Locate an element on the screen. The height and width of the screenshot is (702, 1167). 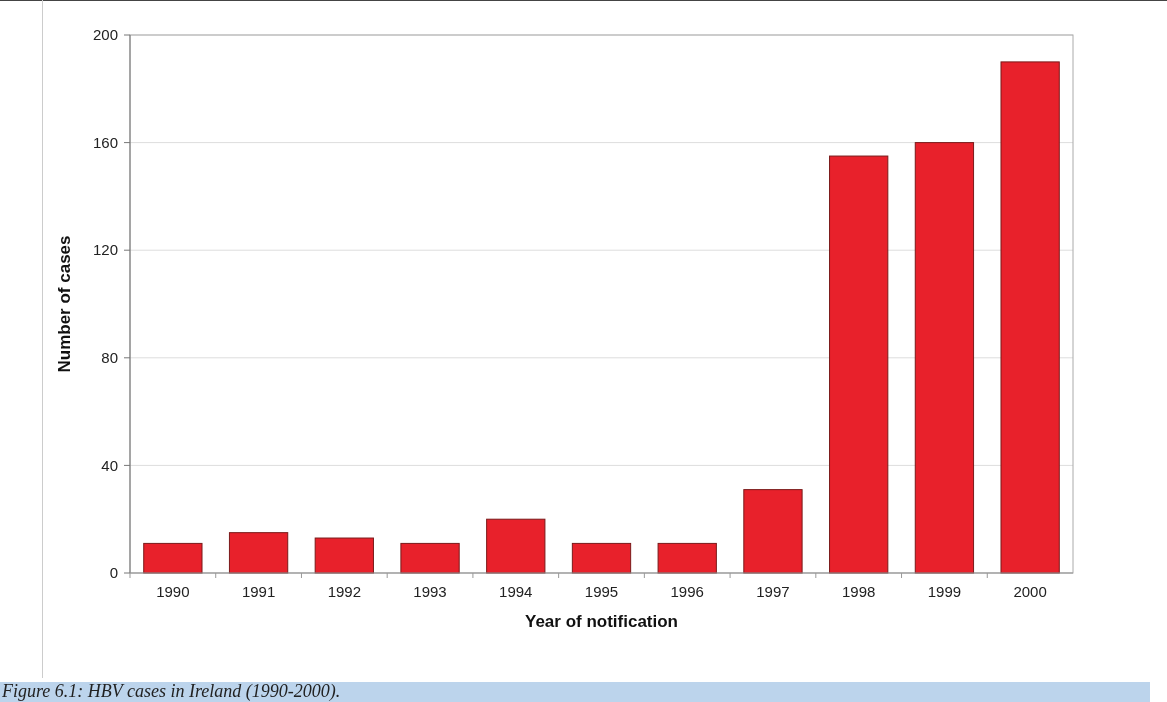
x-tick-label: 1997 is located at coordinates (773, 591).